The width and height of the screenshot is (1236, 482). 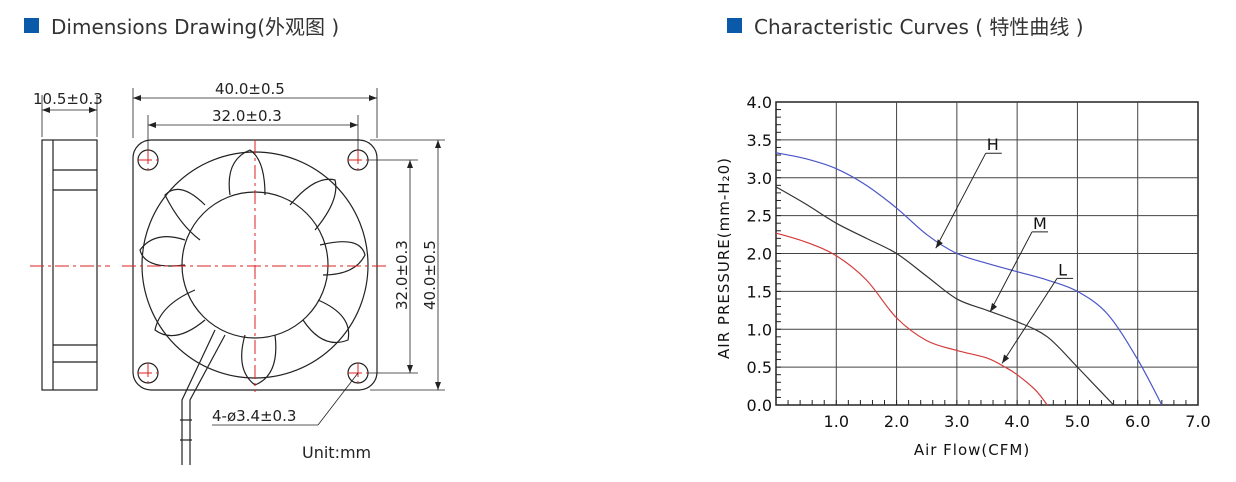 What do you see at coordinates (919, 26) in the screenshot?
I see `curves-title-text: Characteristic Curves ( 特性曲线 )` at bounding box center [919, 26].